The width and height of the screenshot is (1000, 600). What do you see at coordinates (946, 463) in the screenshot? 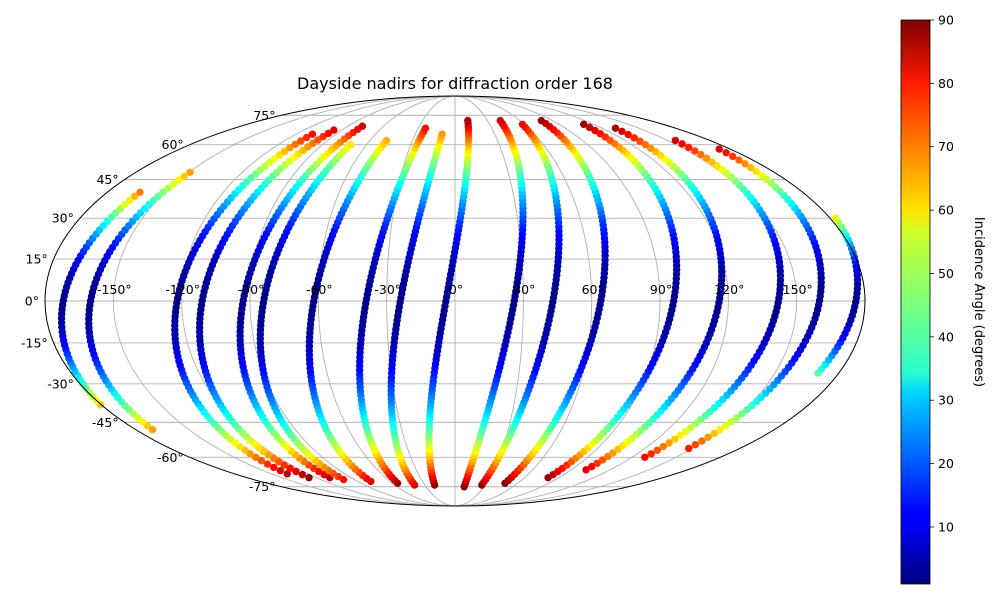
I see `colorbar-tick-label: 20` at bounding box center [946, 463].